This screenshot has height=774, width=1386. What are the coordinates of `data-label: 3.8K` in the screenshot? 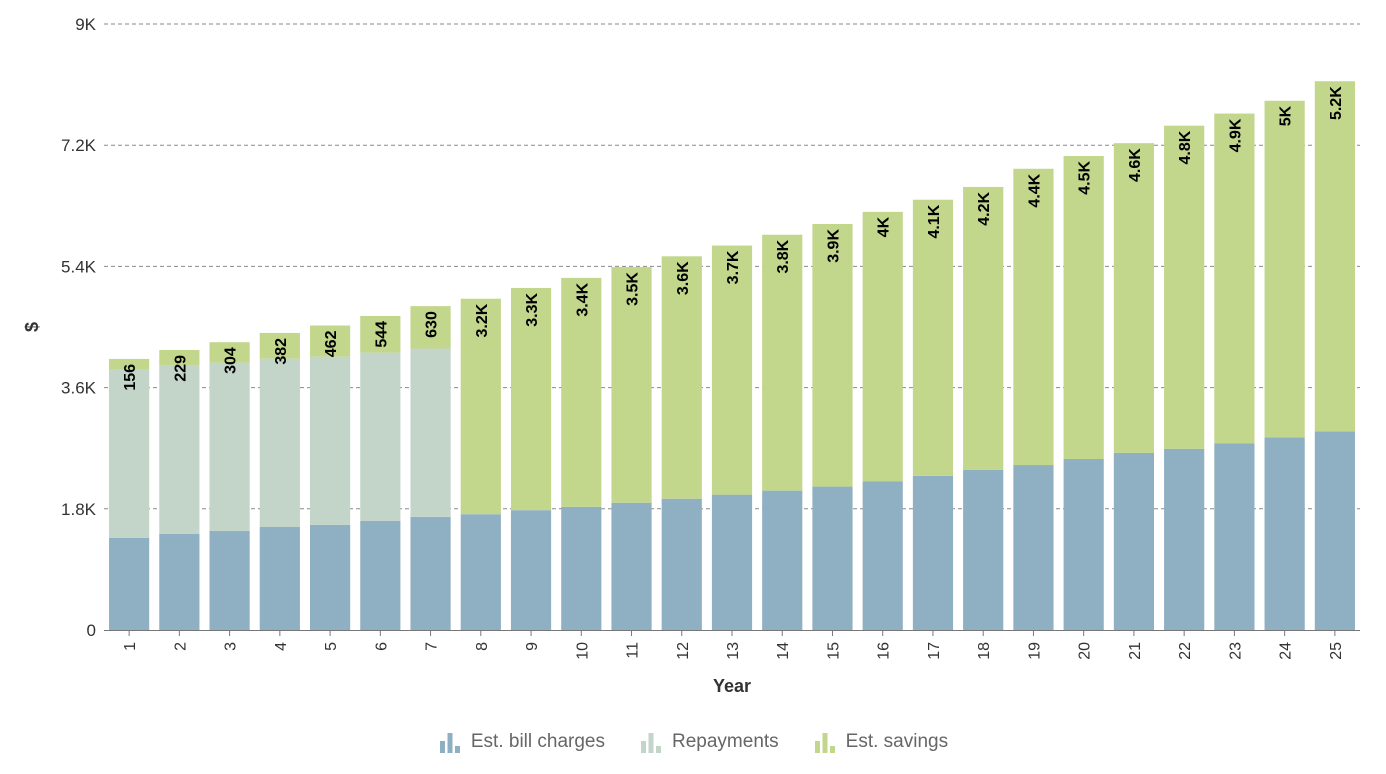 It's located at (783, 256).